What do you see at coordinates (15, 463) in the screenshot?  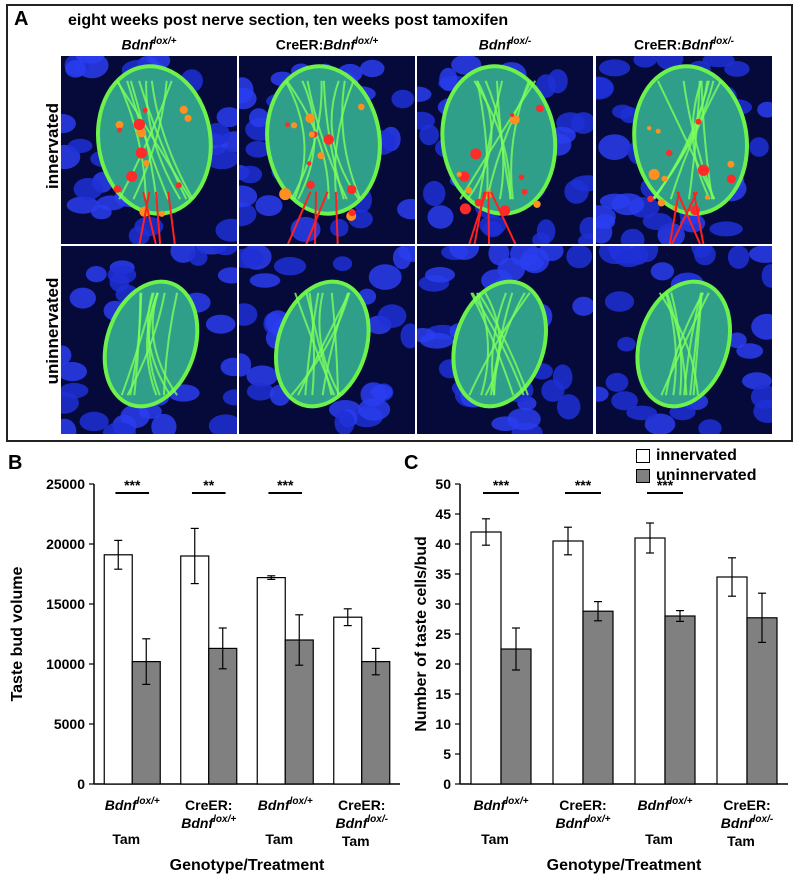 I see `panel-b-label: B` at bounding box center [15, 463].